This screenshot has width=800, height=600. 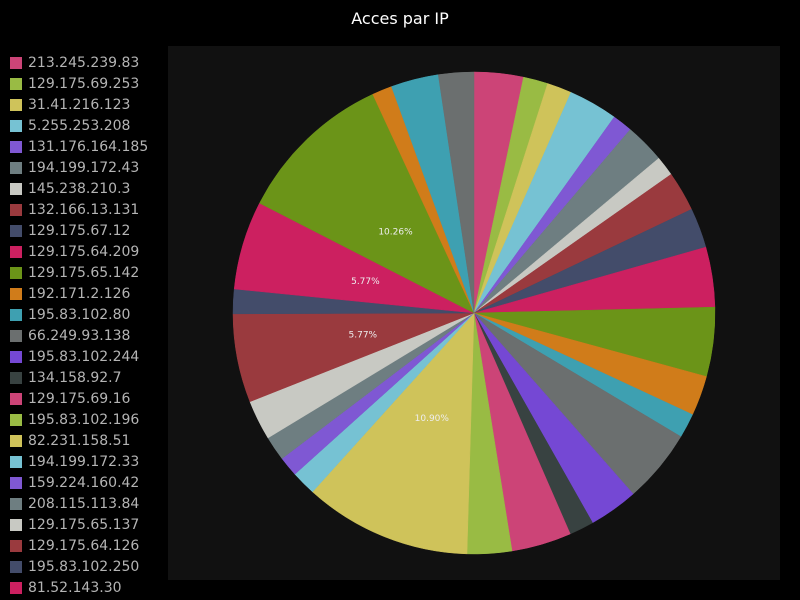 I want to click on legend-label: 192.171.2.126, so click(x=79, y=293).